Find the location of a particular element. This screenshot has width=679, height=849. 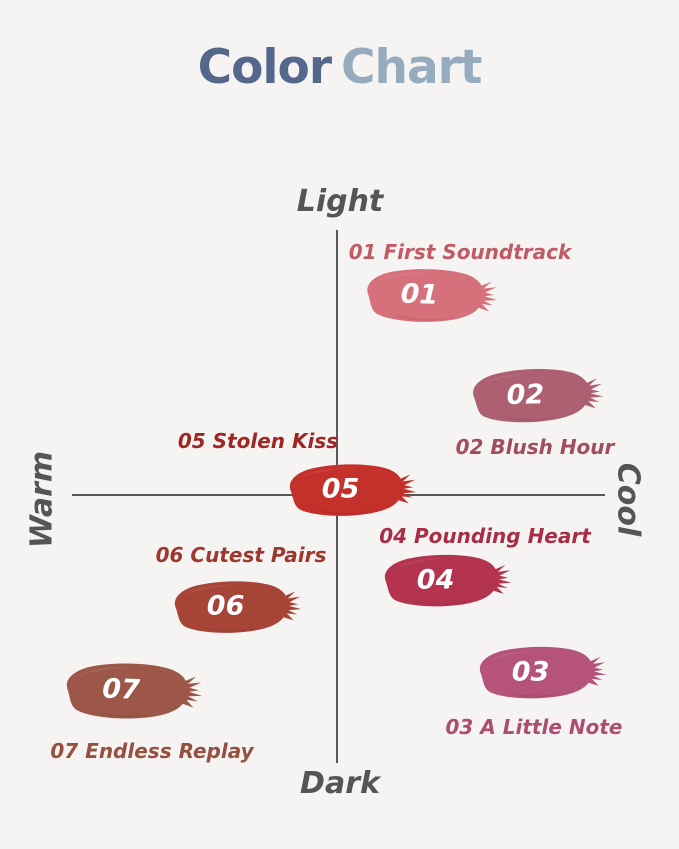

swatch-01-first-soundtrack: 01 is located at coordinates (428, 296).